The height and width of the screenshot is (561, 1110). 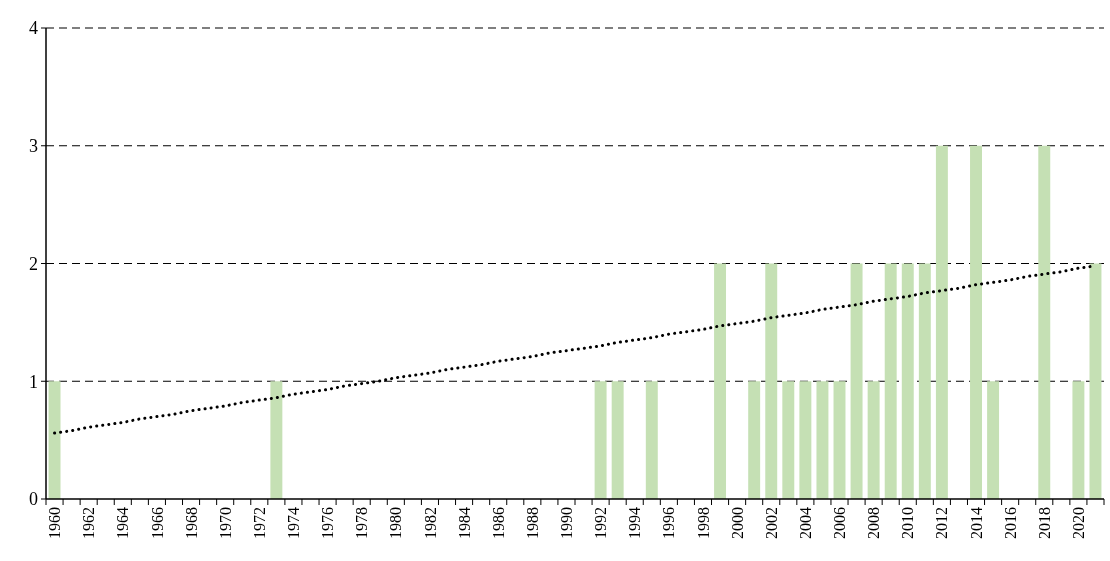 I want to click on x-tick-label: 1964, so click(x=123, y=523).